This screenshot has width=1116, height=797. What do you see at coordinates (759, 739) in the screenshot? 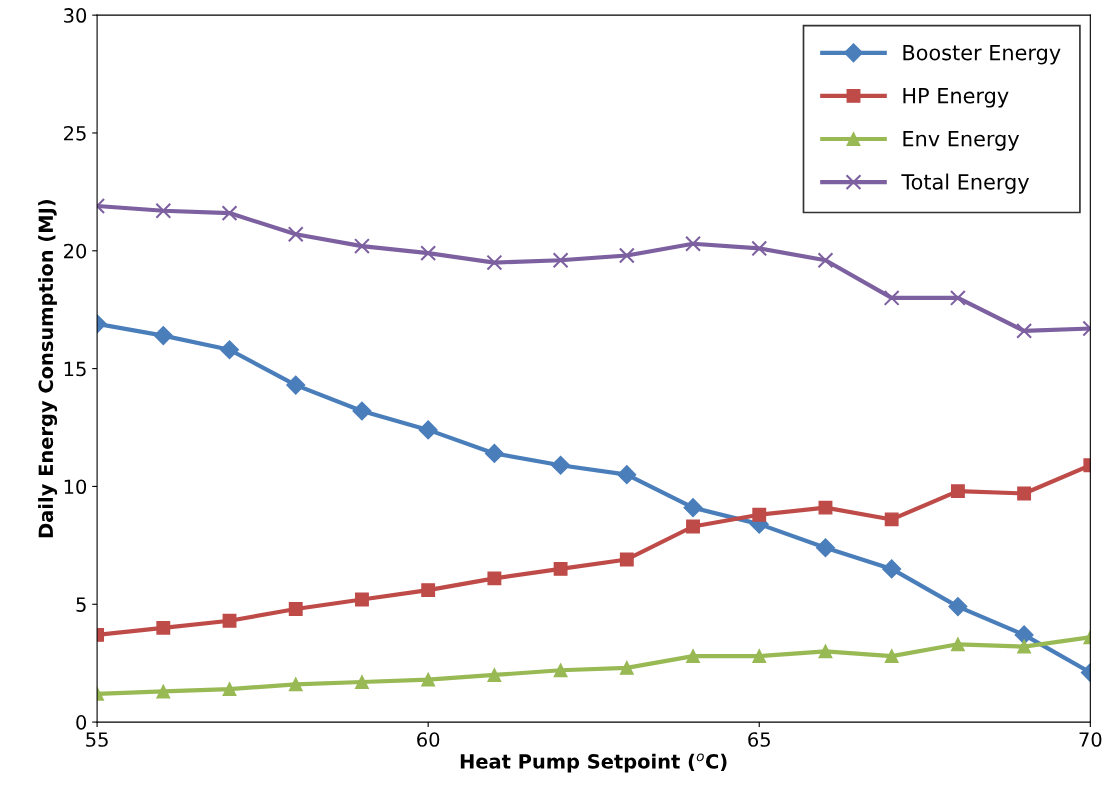
I see `x-tick-label: 65` at bounding box center [759, 739].